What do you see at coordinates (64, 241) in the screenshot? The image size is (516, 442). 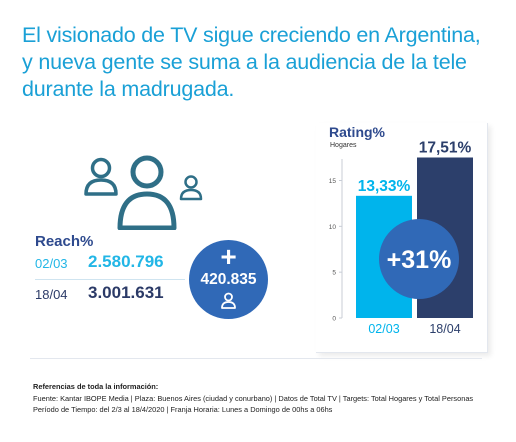 I see `reach-title: Reach%` at bounding box center [64, 241].